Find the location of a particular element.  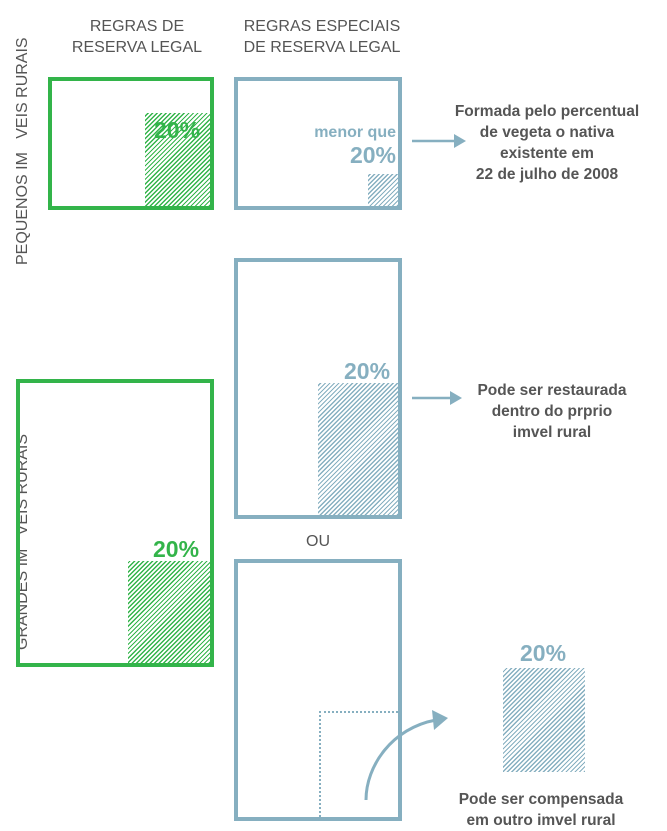

pequenos-regra-percent: 20% is located at coordinates (177, 130).